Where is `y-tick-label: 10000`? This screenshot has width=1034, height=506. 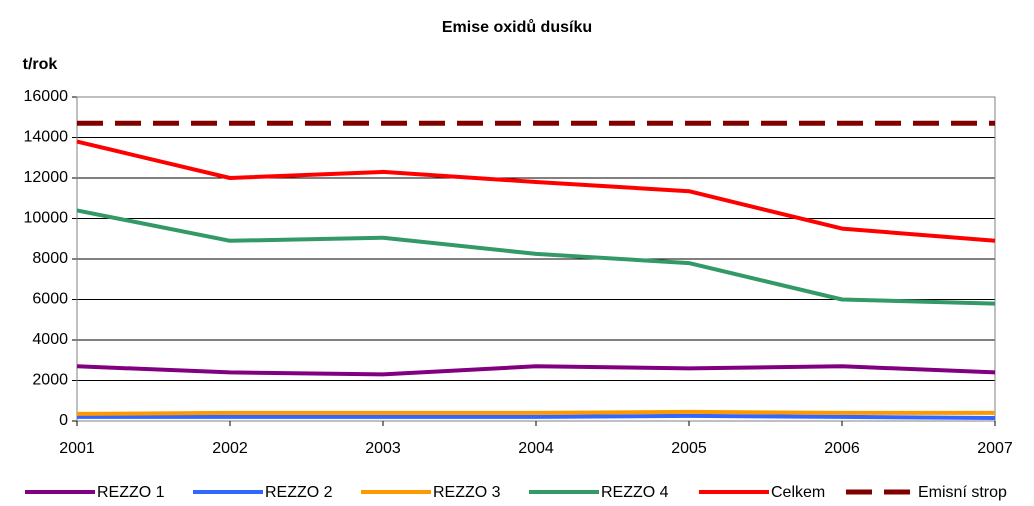 y-tick-label: 10000 is located at coordinates (46, 218).